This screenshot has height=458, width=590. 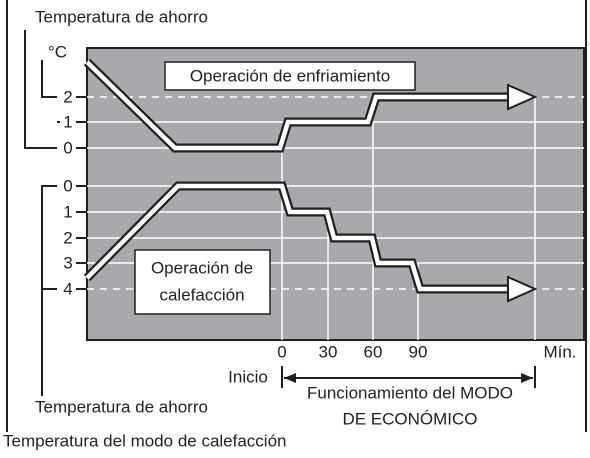 What do you see at coordinates (202, 282) in the screenshot?
I see `heating-box` at bounding box center [202, 282].